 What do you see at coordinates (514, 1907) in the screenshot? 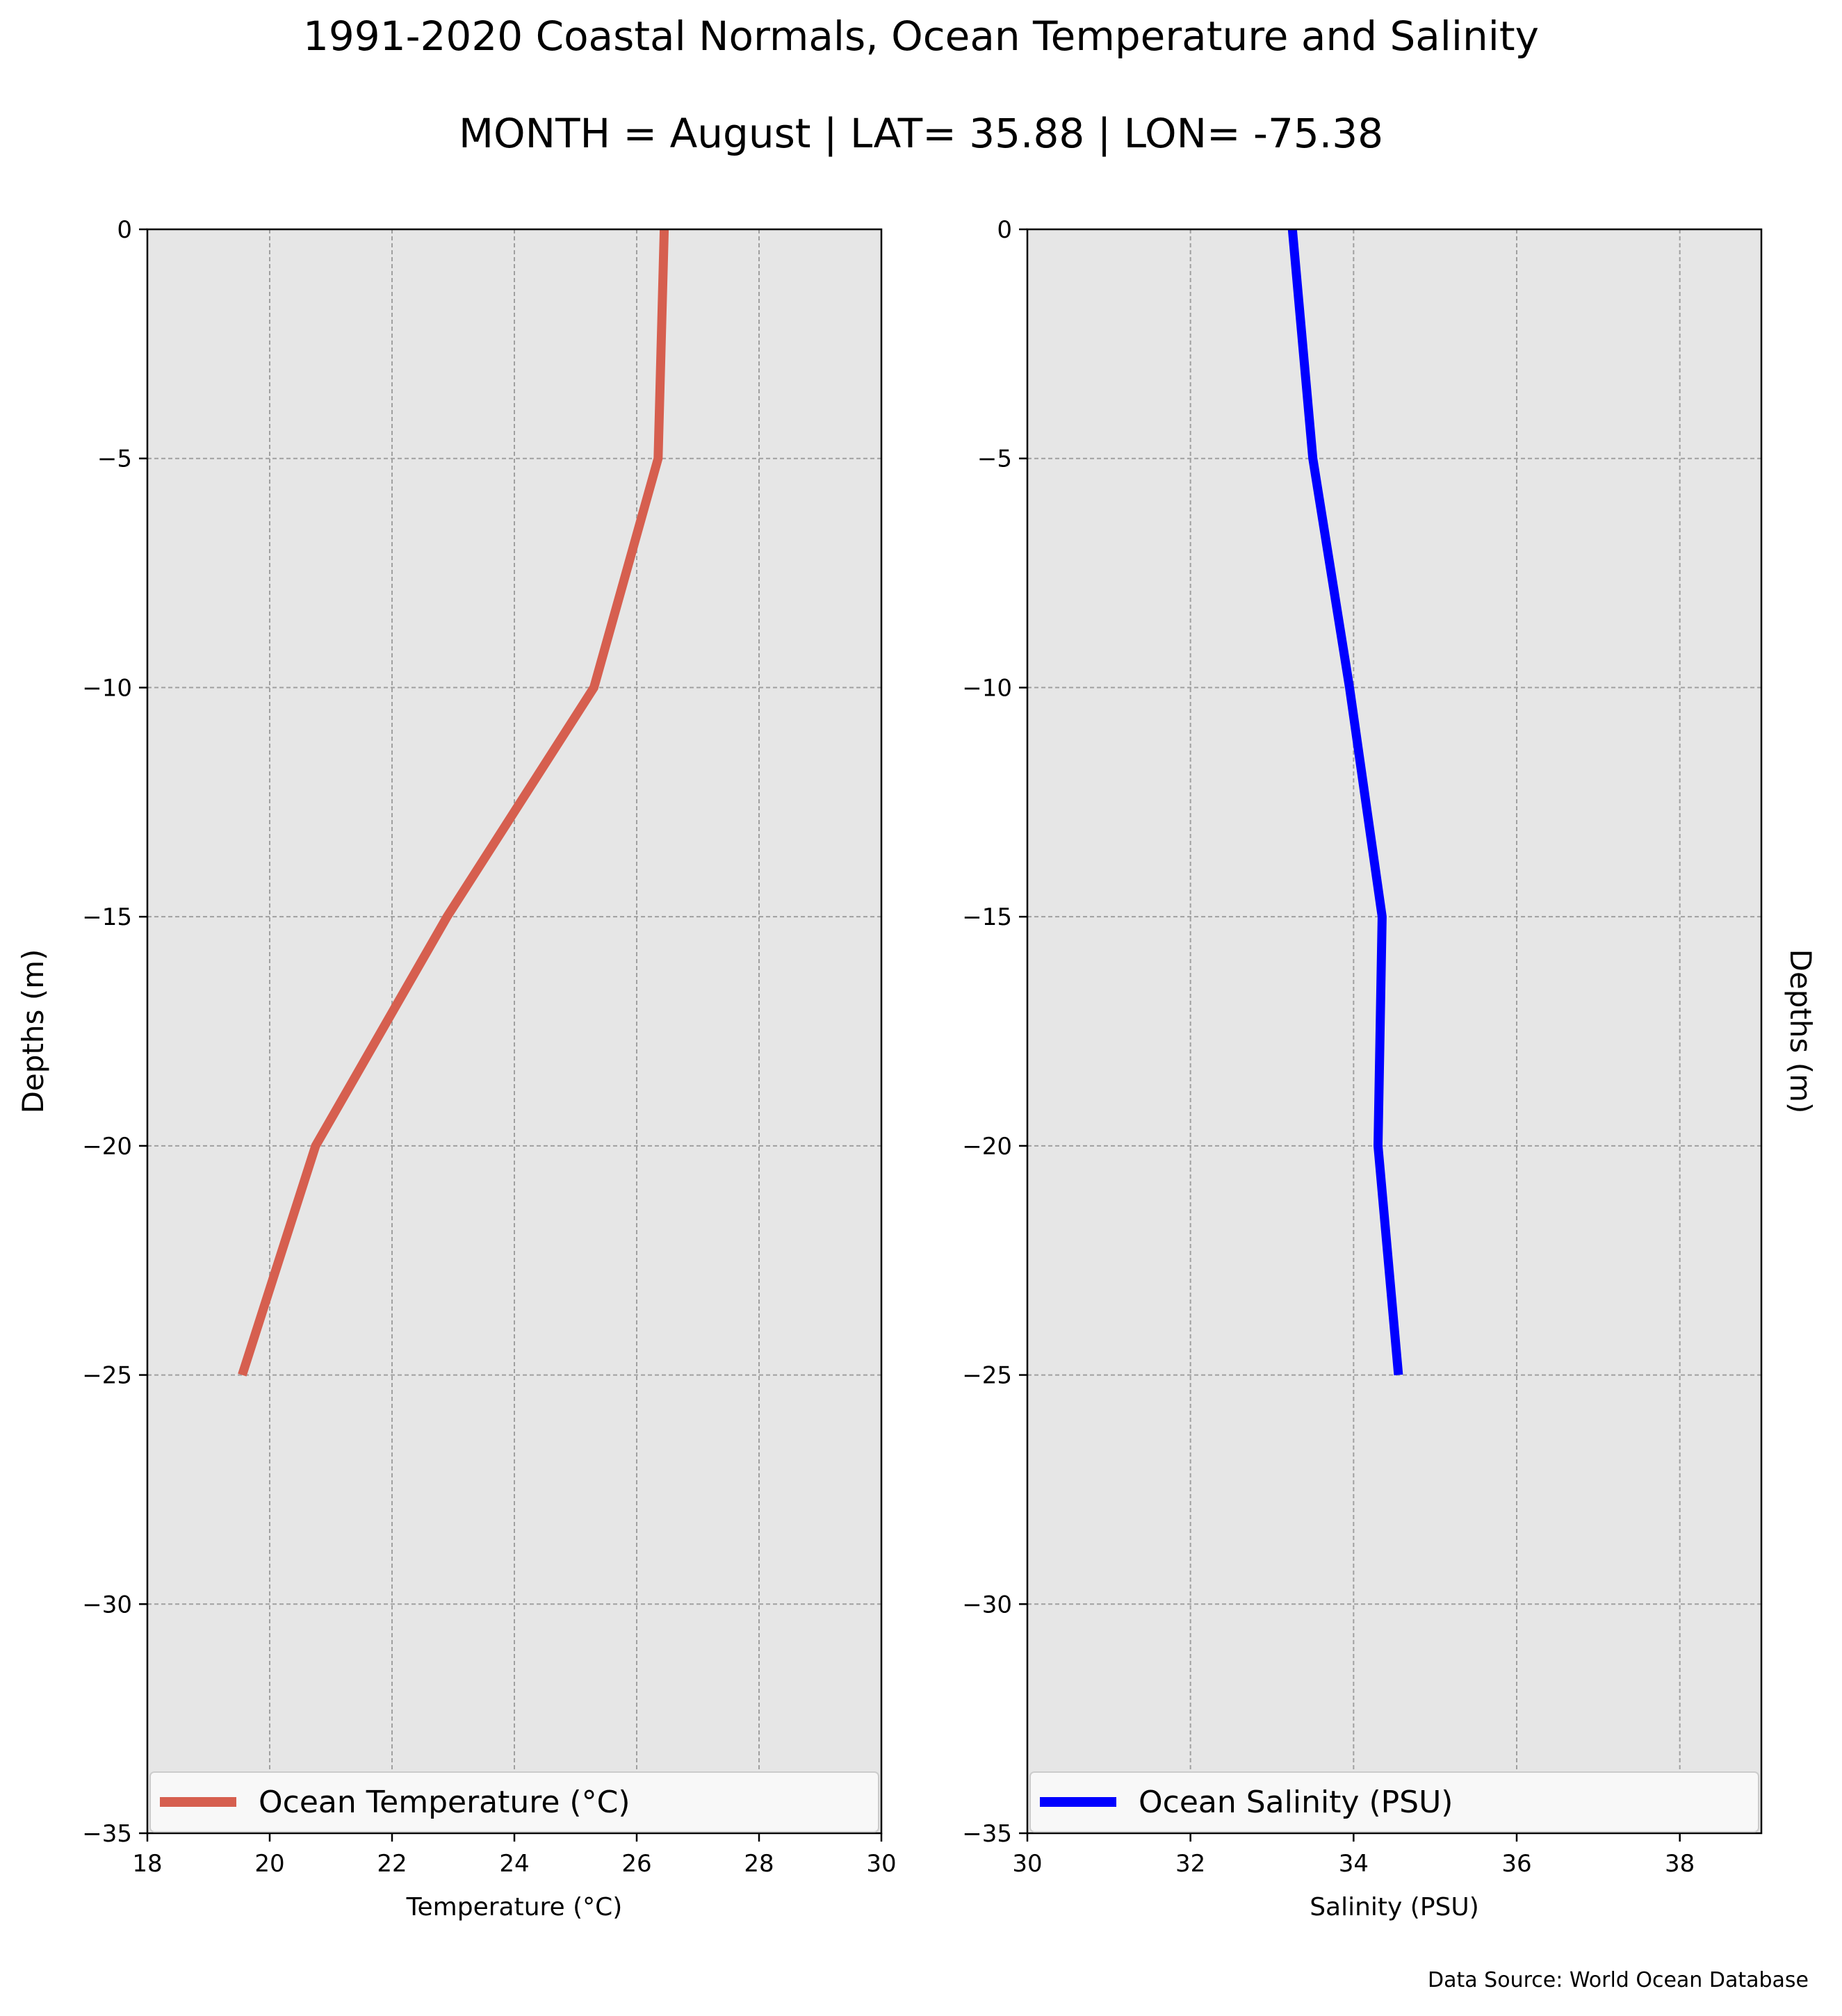
I see `temperature-xaxis-label: Temperature (°C)` at bounding box center [514, 1907].